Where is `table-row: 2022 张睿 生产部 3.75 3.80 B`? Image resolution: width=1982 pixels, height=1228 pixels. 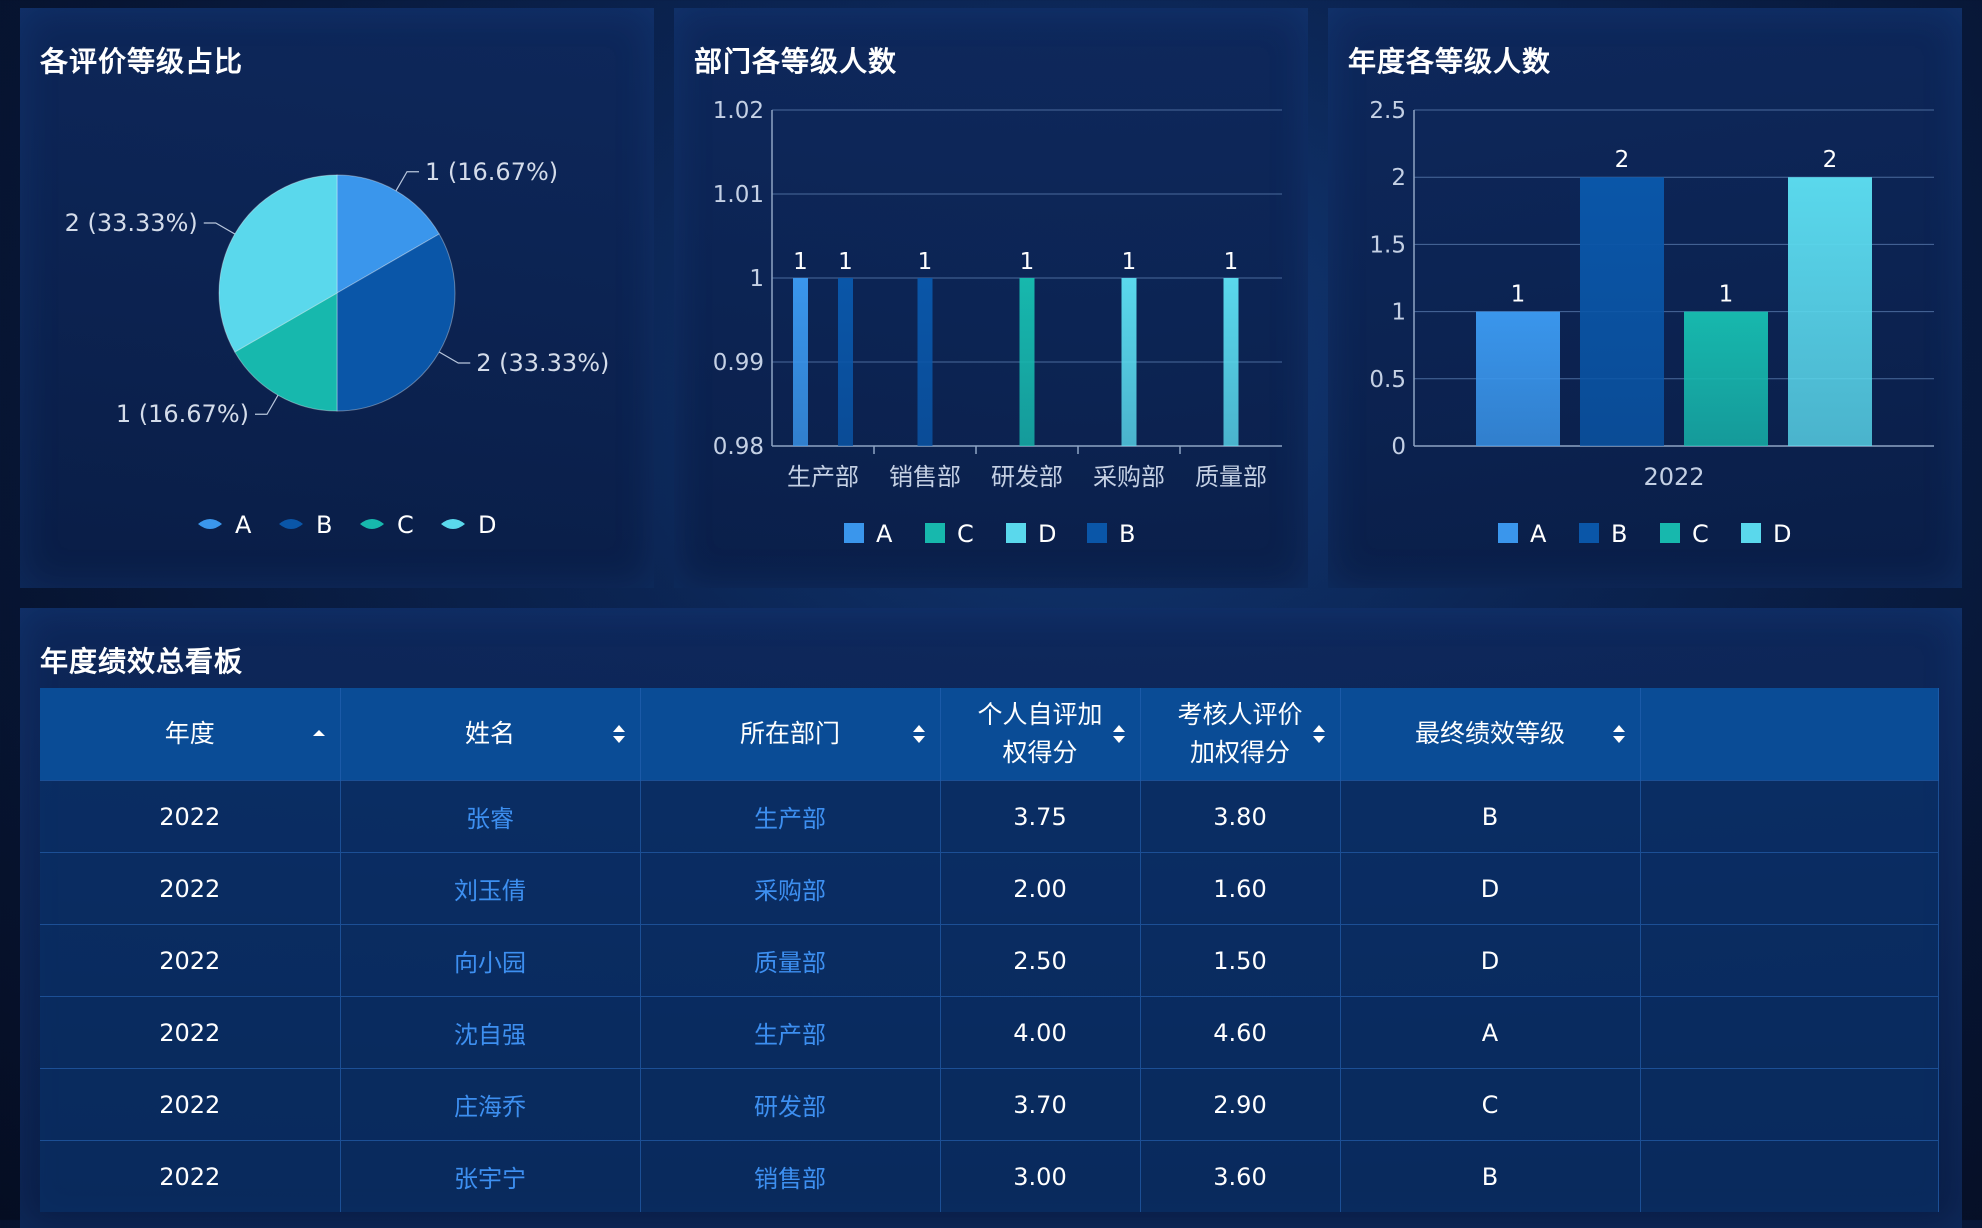 table-row: 2022 张睿 生产部 3.75 3.80 B is located at coordinates (989, 816).